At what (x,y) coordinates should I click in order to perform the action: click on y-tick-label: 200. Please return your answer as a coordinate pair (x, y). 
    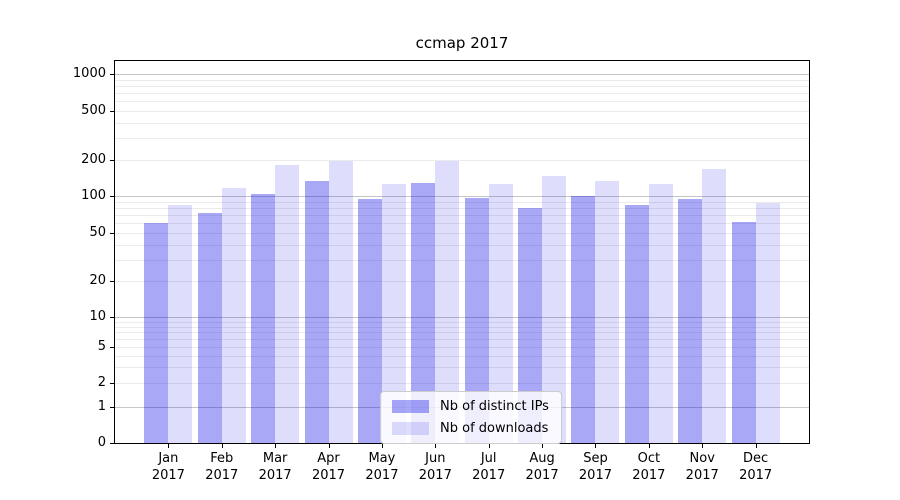
    Looking at the image, I should click on (93, 159).